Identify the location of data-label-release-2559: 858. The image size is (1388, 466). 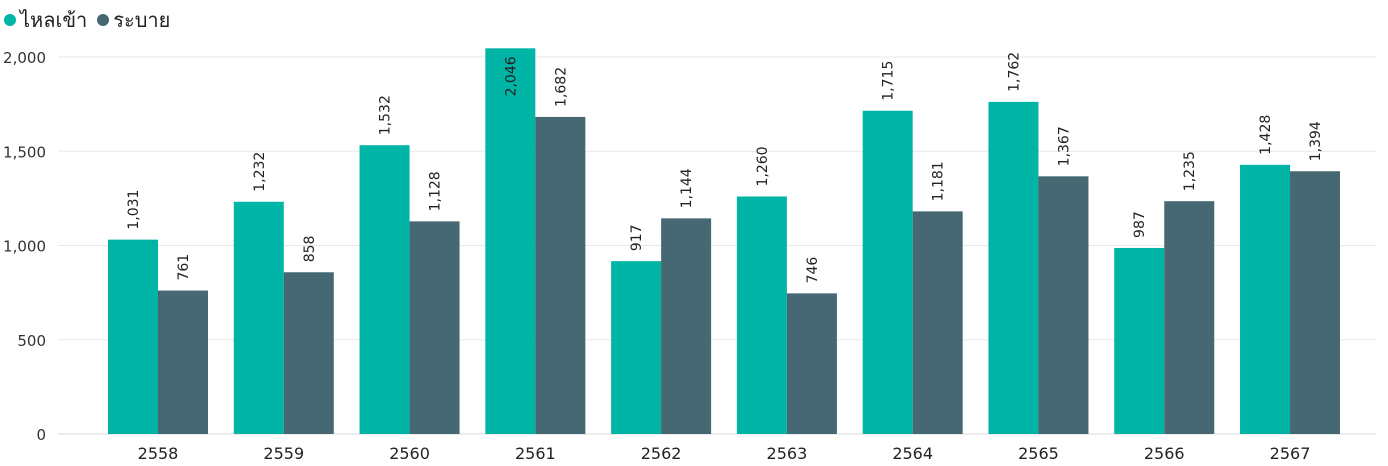
(310, 249).